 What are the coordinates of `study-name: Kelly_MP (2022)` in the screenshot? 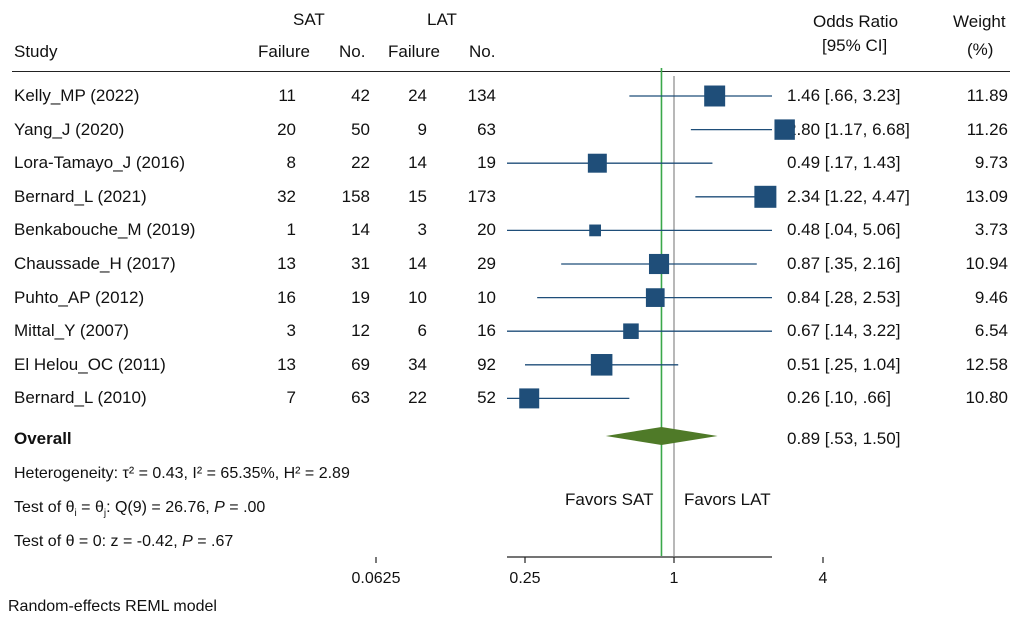 It's located at (77, 95).